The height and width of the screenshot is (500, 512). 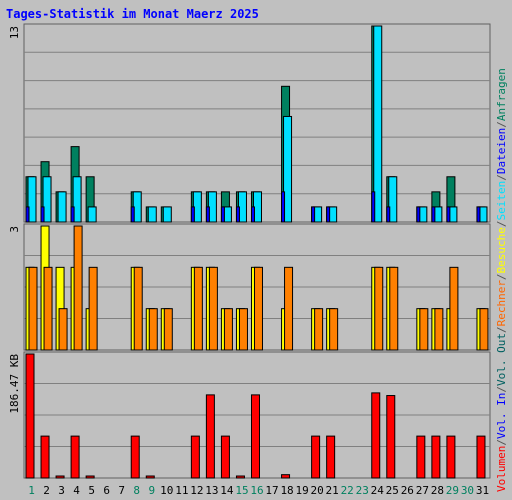 I want to click on day-label-1: 1, so click(x=31, y=490).